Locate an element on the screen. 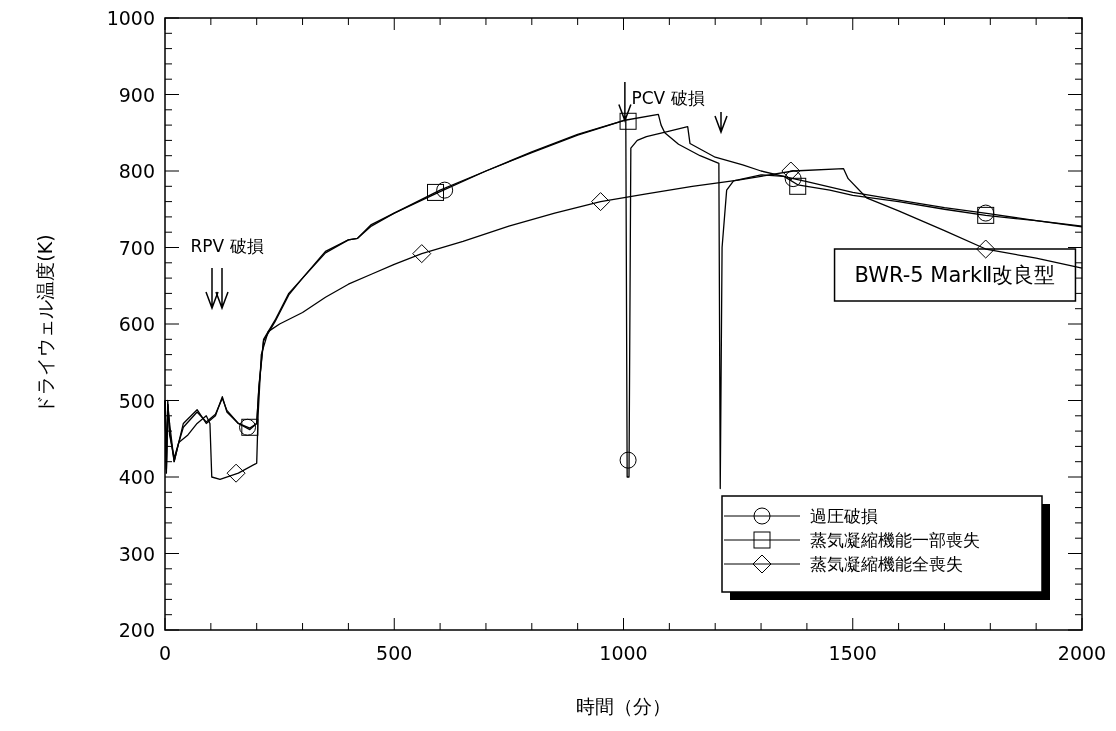  note-box: BWR-5 MarkⅡ改良型 is located at coordinates (955, 275).